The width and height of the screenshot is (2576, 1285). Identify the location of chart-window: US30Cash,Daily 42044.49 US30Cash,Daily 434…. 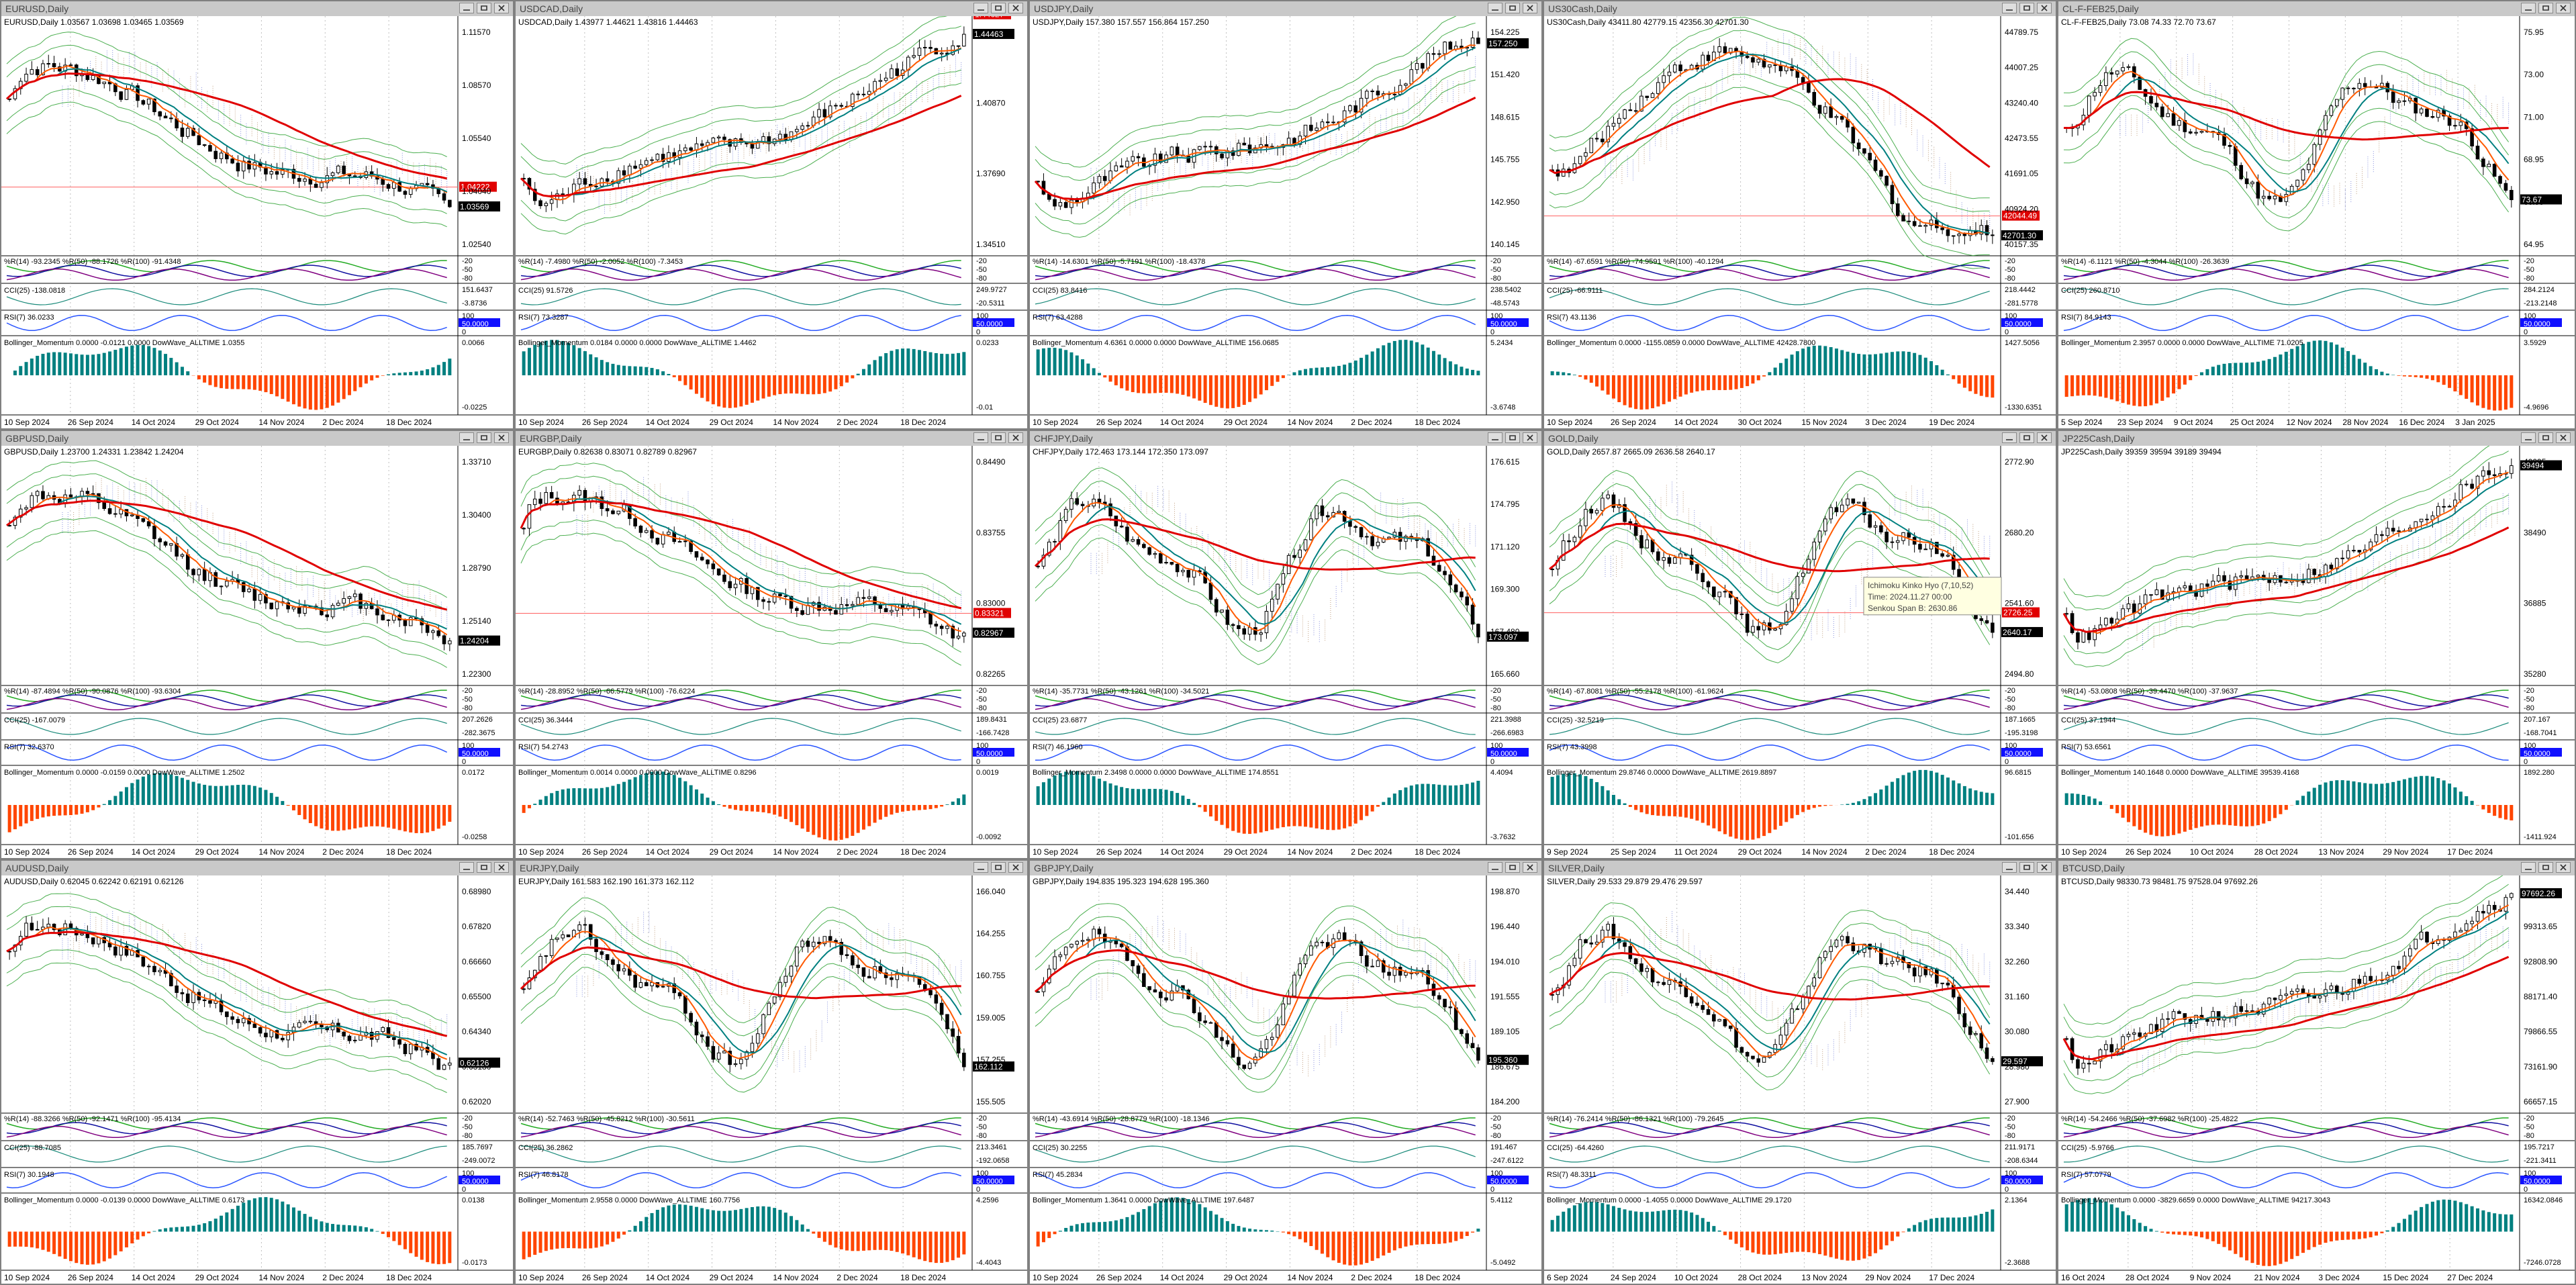
(1800, 215).